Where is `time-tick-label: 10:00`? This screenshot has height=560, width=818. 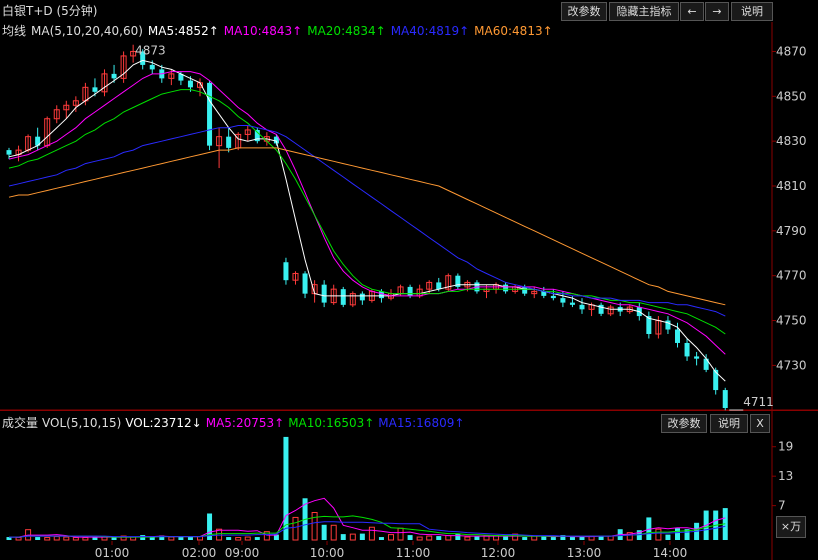 time-tick-label: 10:00 is located at coordinates (327, 553).